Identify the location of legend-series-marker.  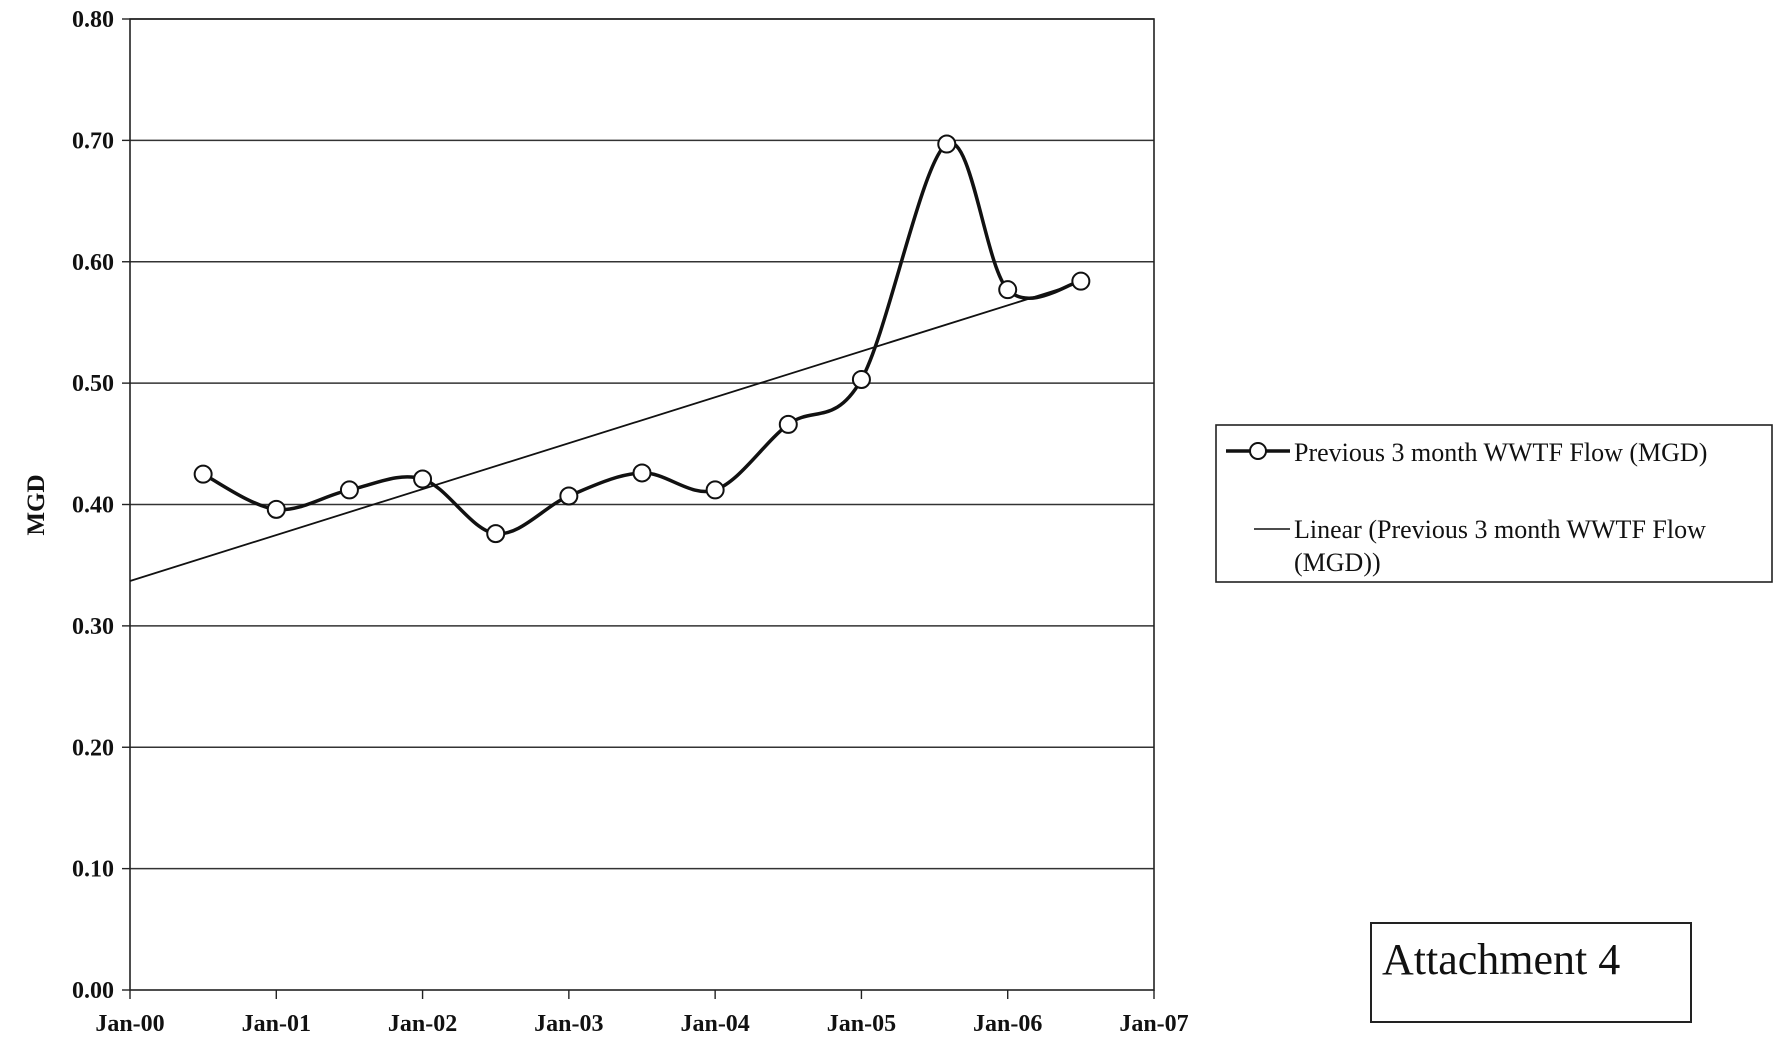
(1258, 451).